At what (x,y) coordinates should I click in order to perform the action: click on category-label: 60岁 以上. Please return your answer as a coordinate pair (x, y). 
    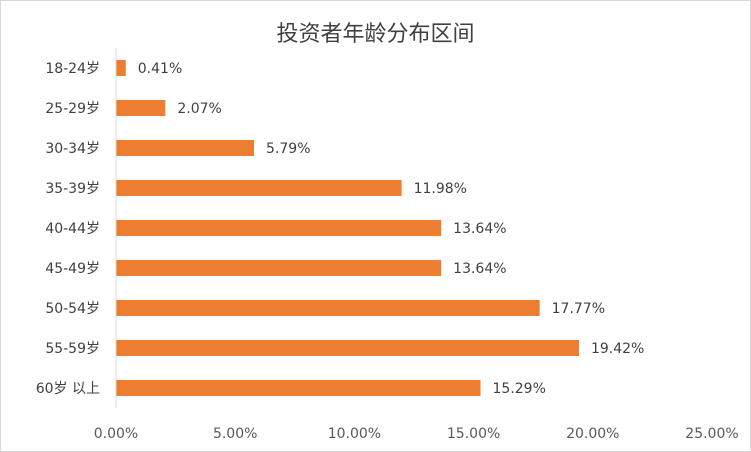
    Looking at the image, I should click on (68, 389).